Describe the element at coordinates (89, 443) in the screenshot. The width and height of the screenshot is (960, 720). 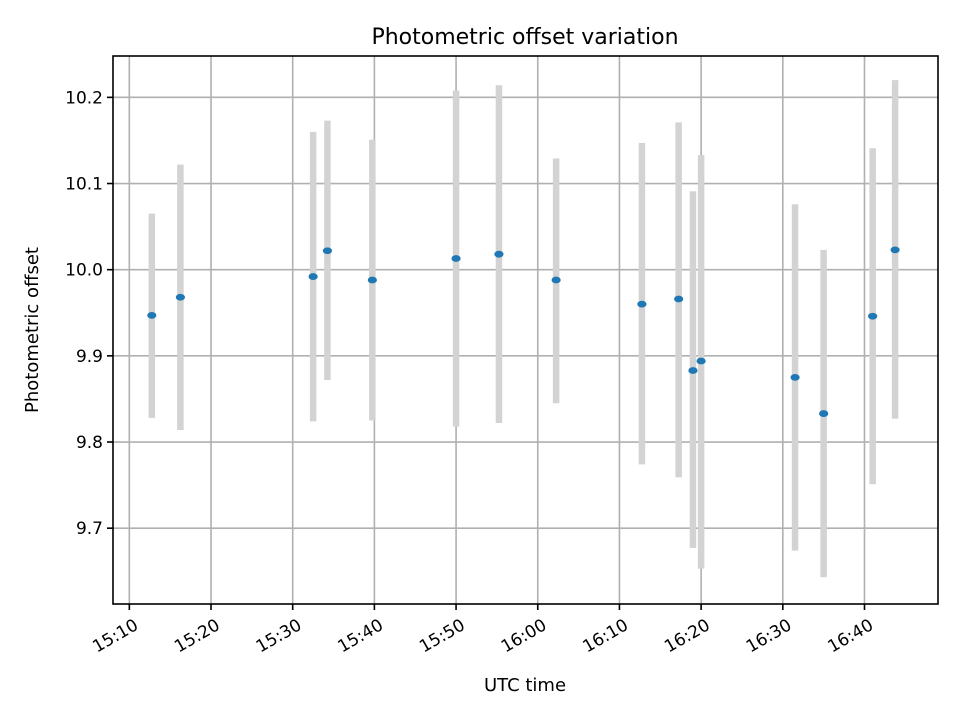
I see `y-tick-label: 9.8` at that location.